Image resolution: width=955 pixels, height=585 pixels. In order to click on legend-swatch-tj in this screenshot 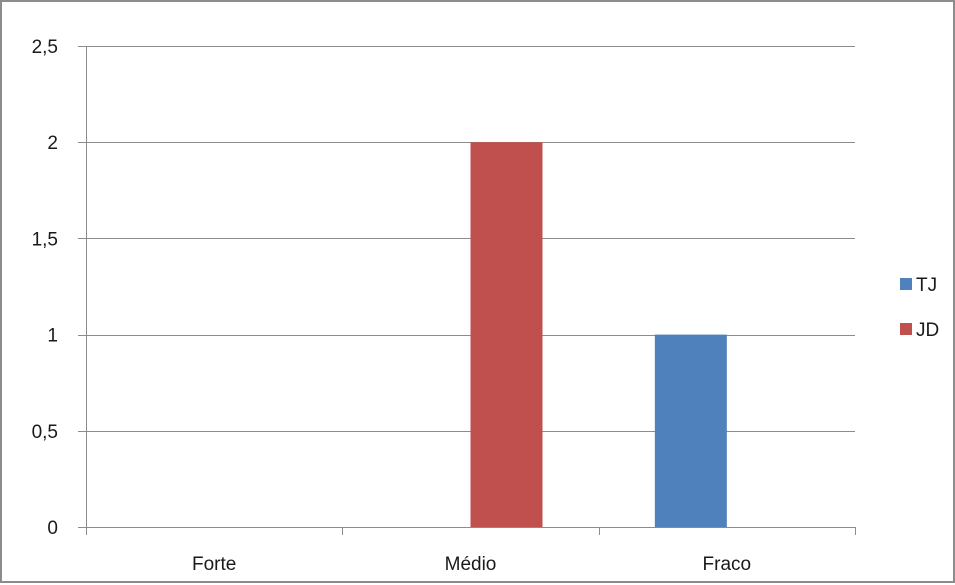, I will do `click(906, 284)`.